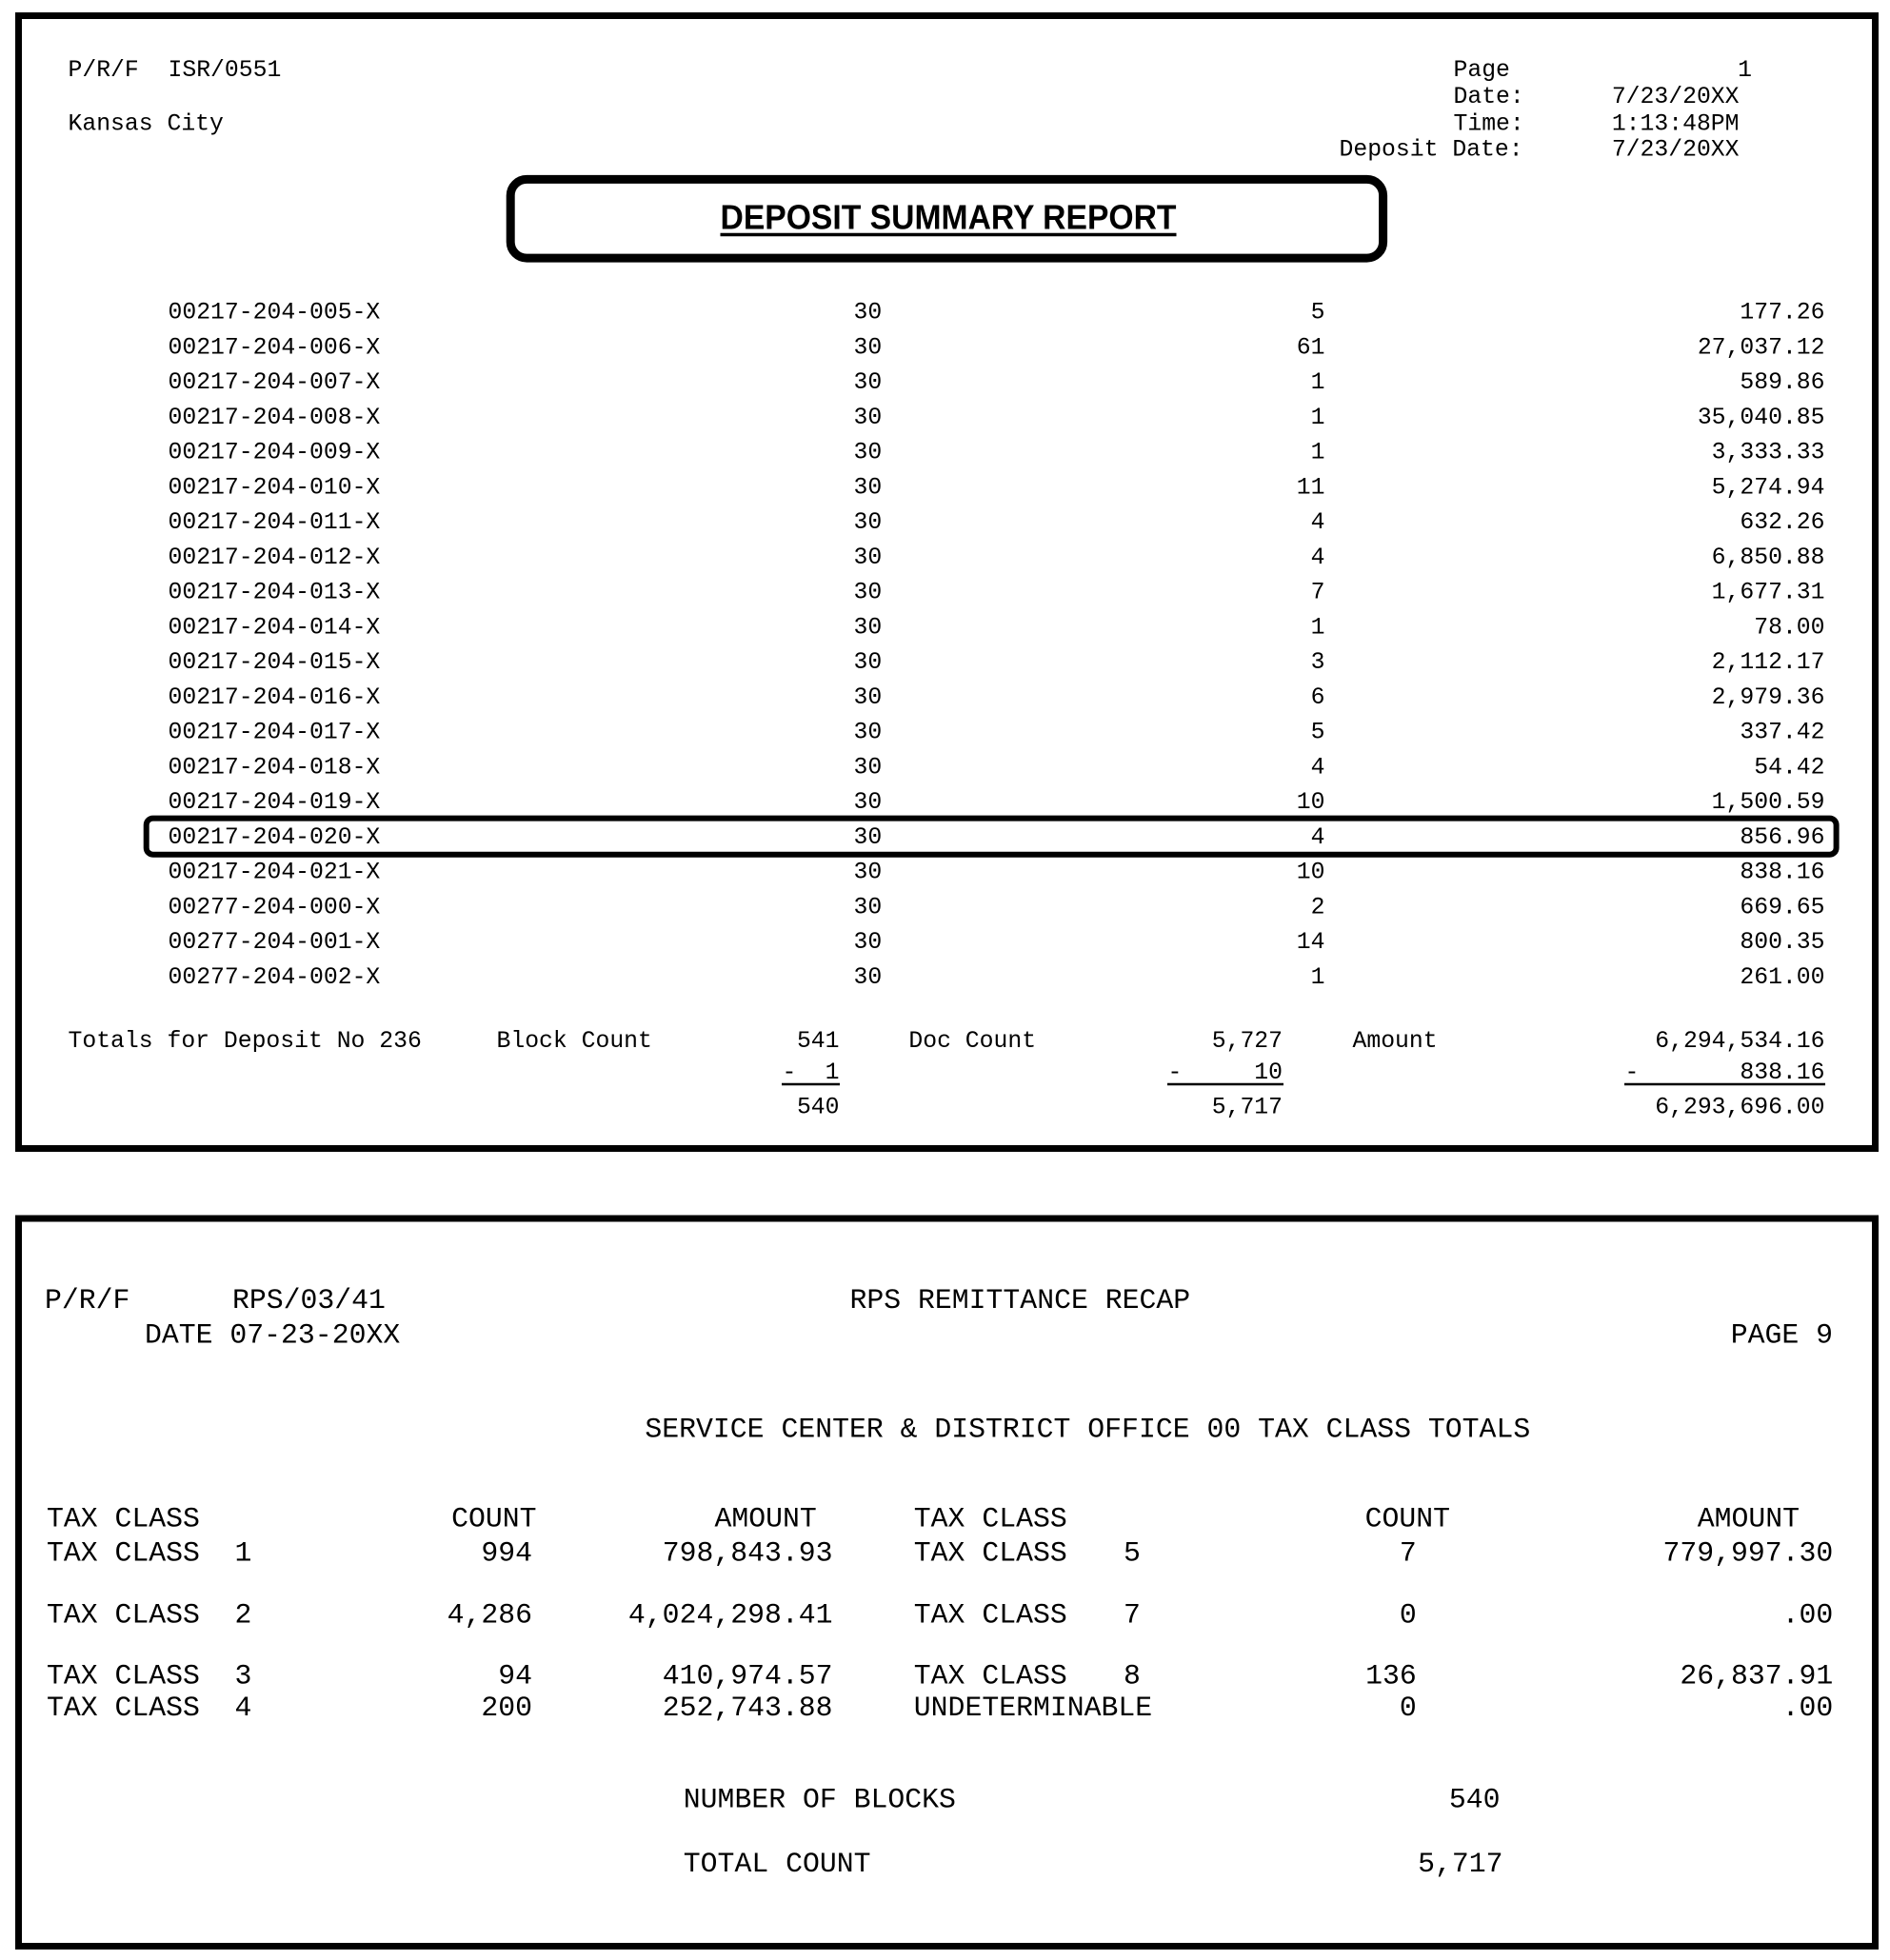 The height and width of the screenshot is (1960, 1890). What do you see at coordinates (1020, 1301) in the screenshot?
I see `svg-text: RPS REMITTANCE RECAP` at bounding box center [1020, 1301].